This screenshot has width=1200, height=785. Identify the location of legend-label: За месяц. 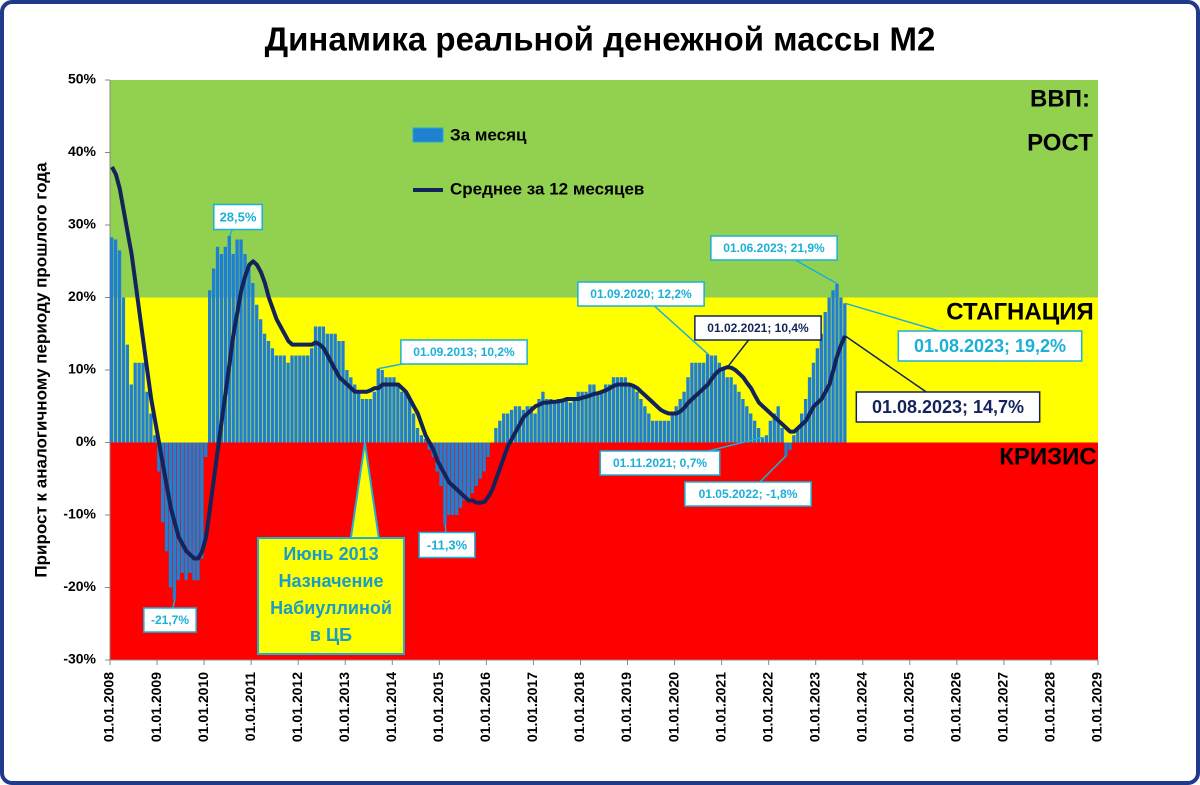
(488, 134).